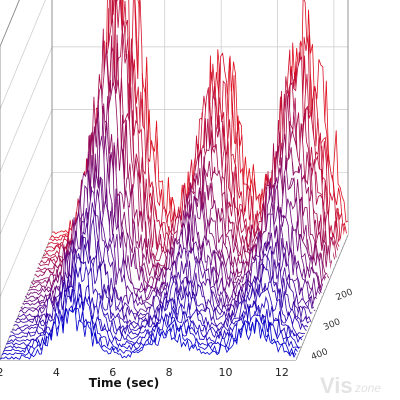 The image size is (400, 400). What do you see at coordinates (336, 385) in the screenshot?
I see `svg-text: Vis` at bounding box center [336, 385].